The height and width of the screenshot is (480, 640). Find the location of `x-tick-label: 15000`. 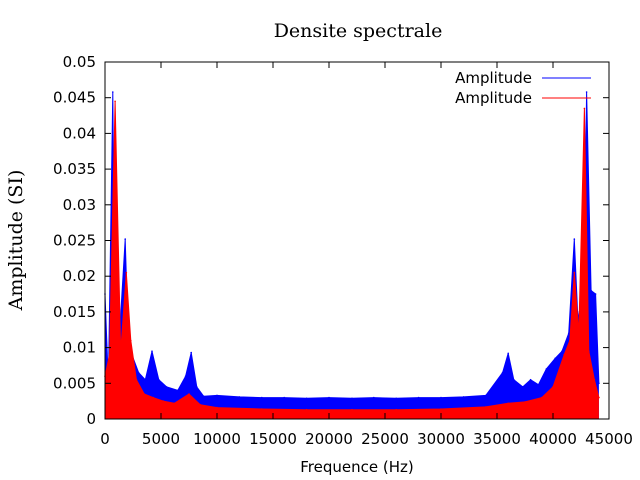

x-tick-label: 15000 is located at coordinates (273, 439).